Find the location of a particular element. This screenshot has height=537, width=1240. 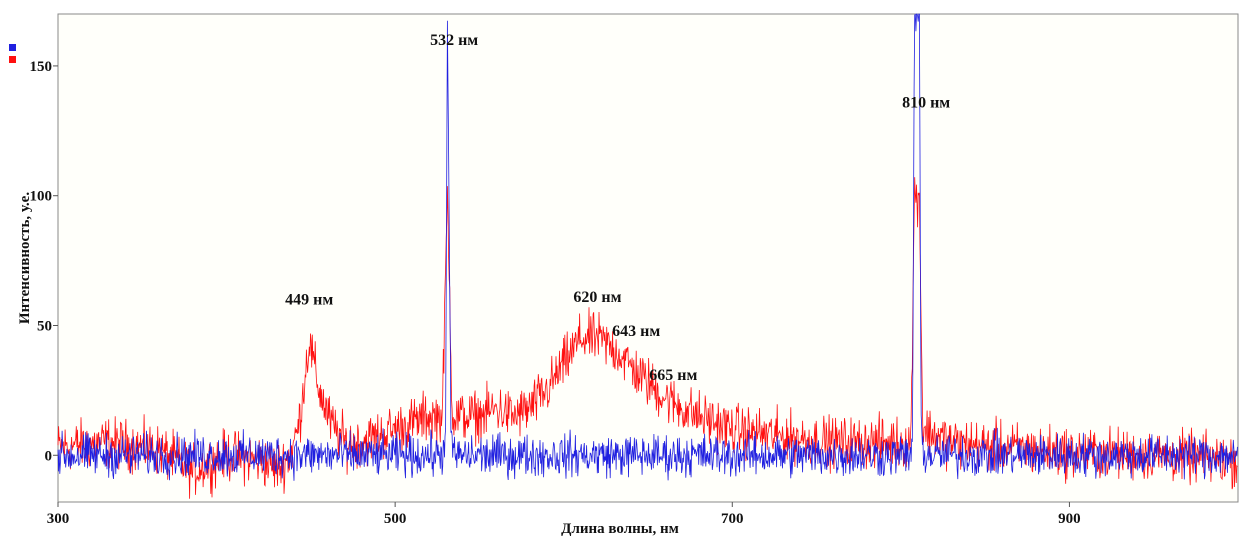

peak-label-1: 532 нм is located at coordinates (454, 40).